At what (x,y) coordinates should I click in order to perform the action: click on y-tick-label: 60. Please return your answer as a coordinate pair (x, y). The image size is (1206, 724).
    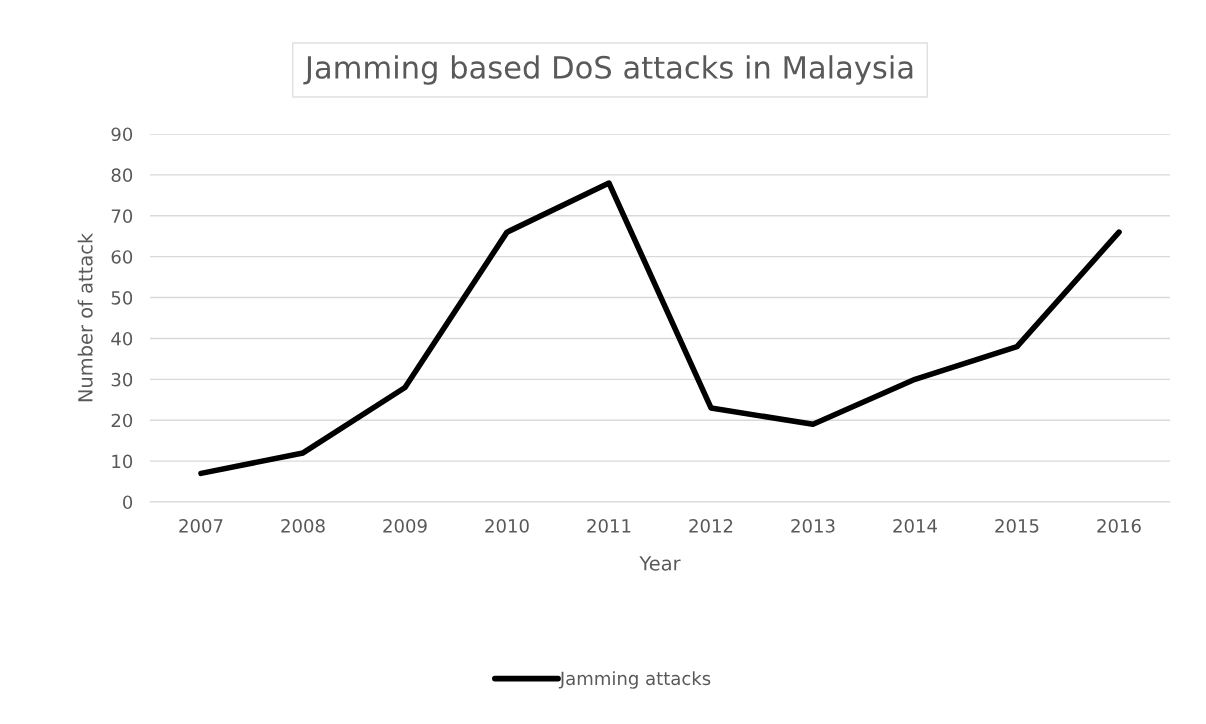
    Looking at the image, I should click on (122, 257).